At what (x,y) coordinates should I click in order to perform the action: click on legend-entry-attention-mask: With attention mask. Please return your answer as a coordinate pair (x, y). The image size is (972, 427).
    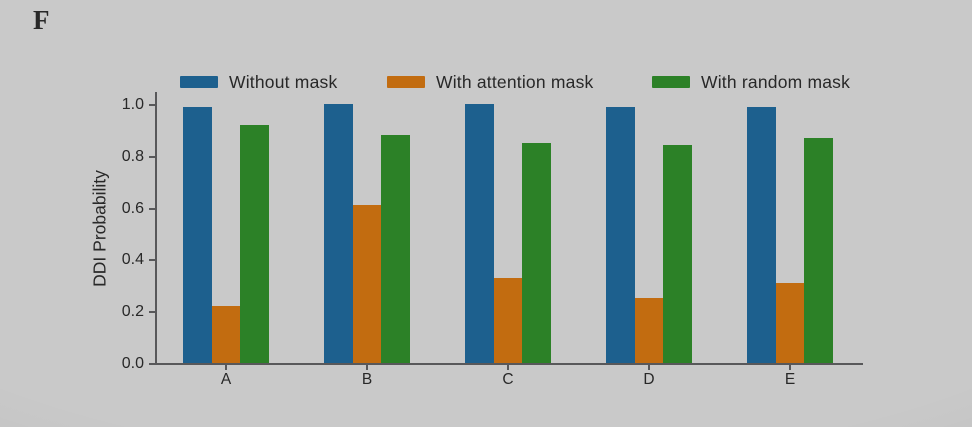
    Looking at the image, I should click on (490, 82).